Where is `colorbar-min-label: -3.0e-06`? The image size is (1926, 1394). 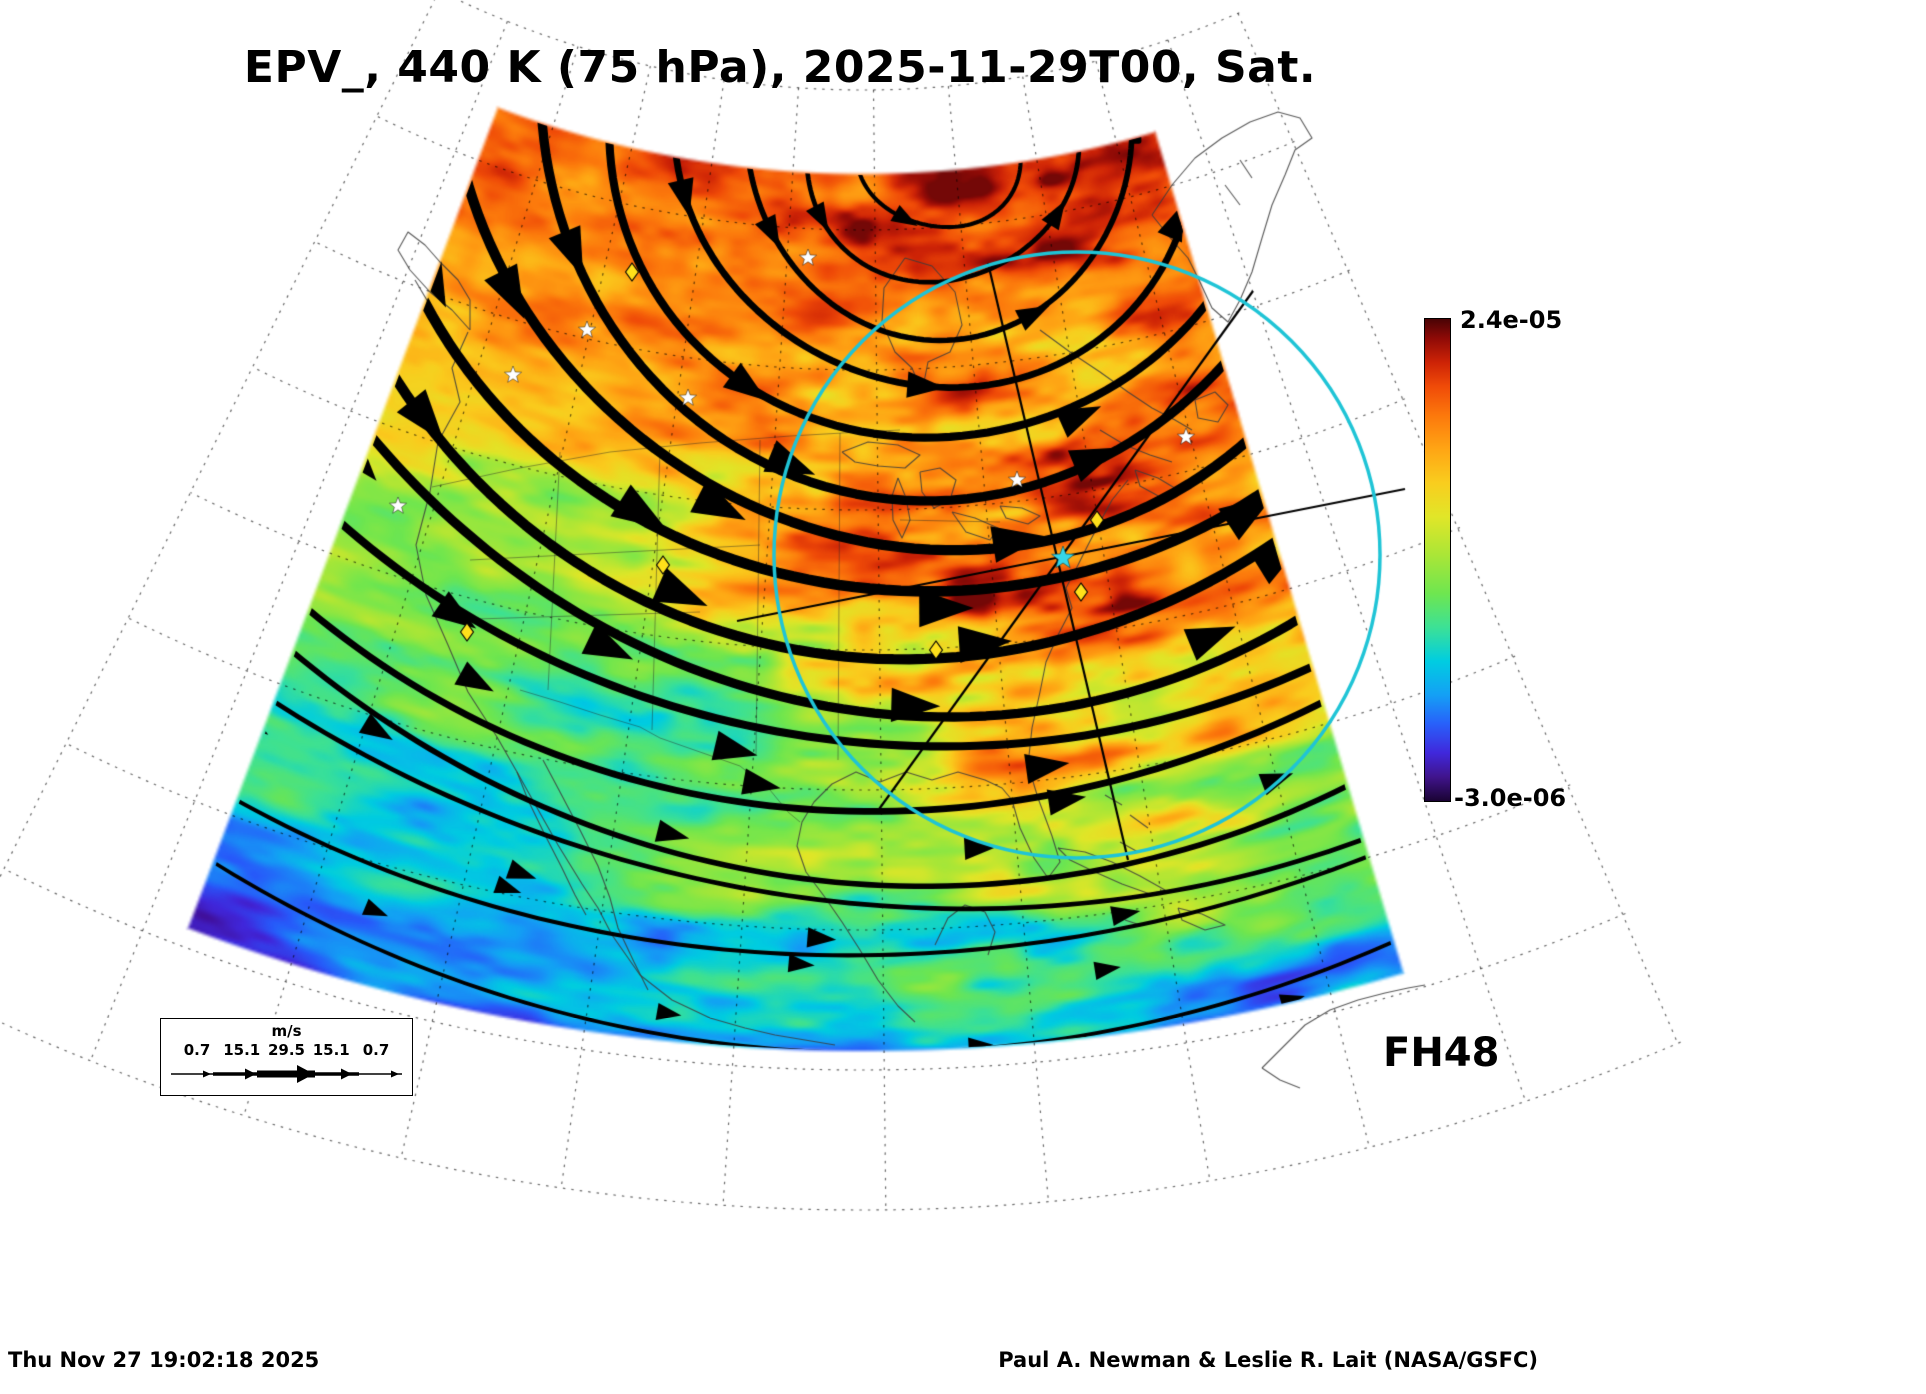
colorbar-min-label: -3.0e-06 is located at coordinates (1510, 798).